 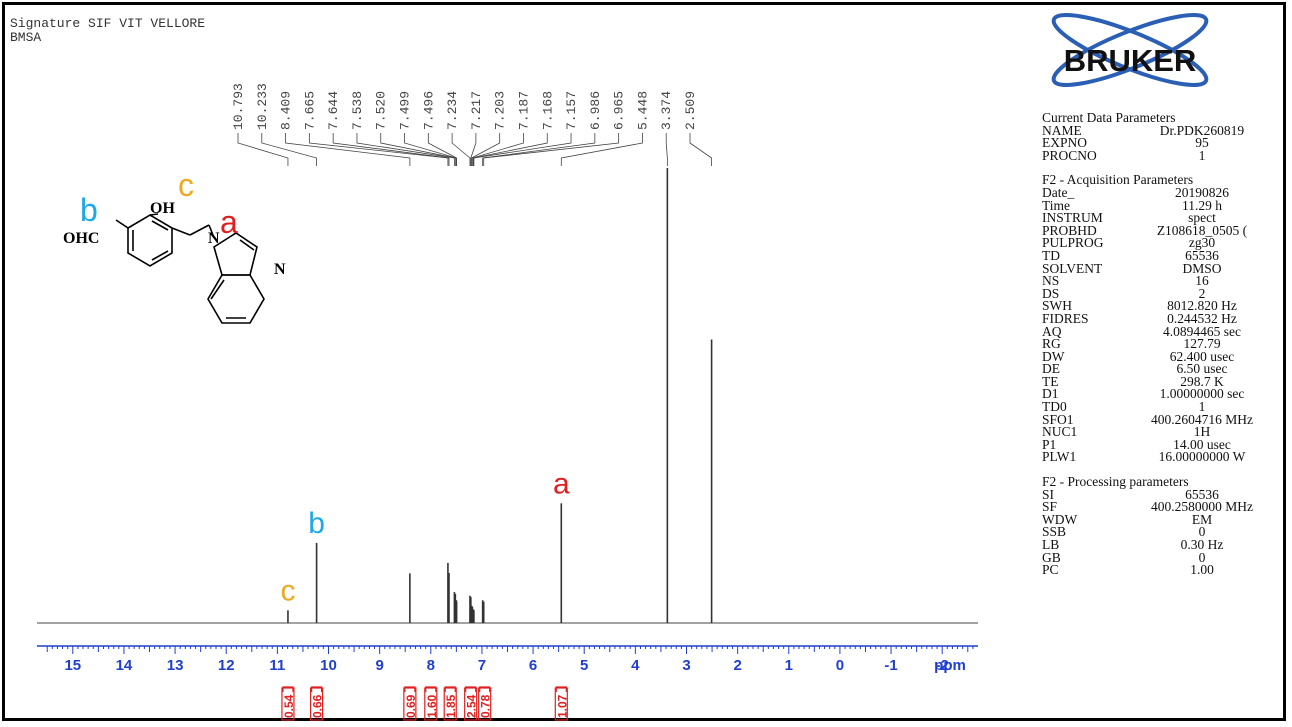 What do you see at coordinates (1056, 205) in the screenshot?
I see `param-key: Time` at bounding box center [1056, 205].